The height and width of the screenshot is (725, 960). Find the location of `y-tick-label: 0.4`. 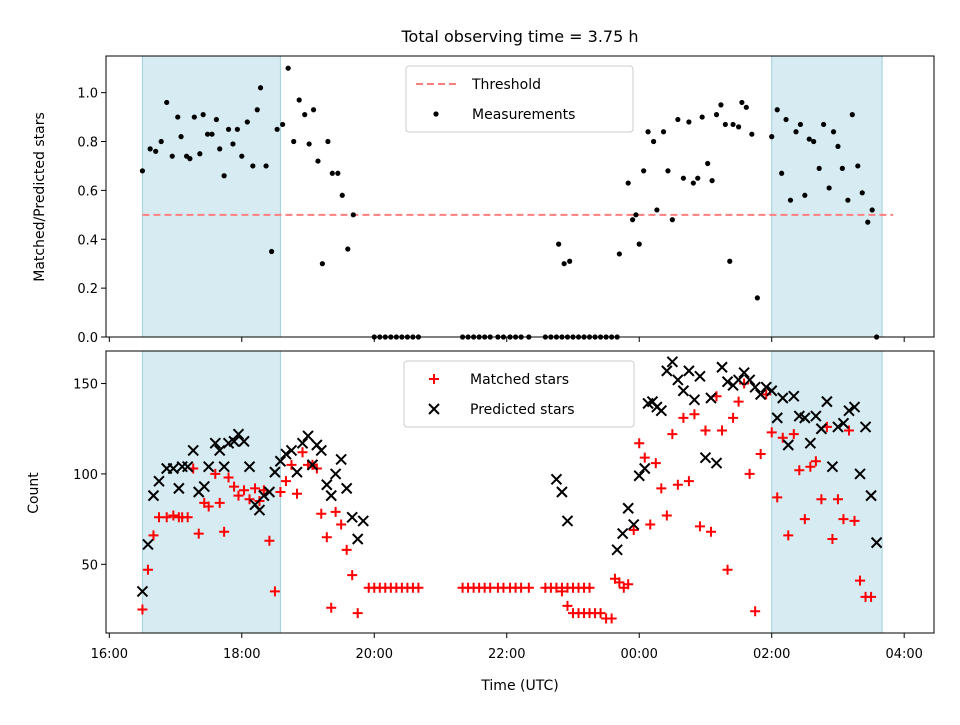

y-tick-label: 0.4 is located at coordinates (87, 240).